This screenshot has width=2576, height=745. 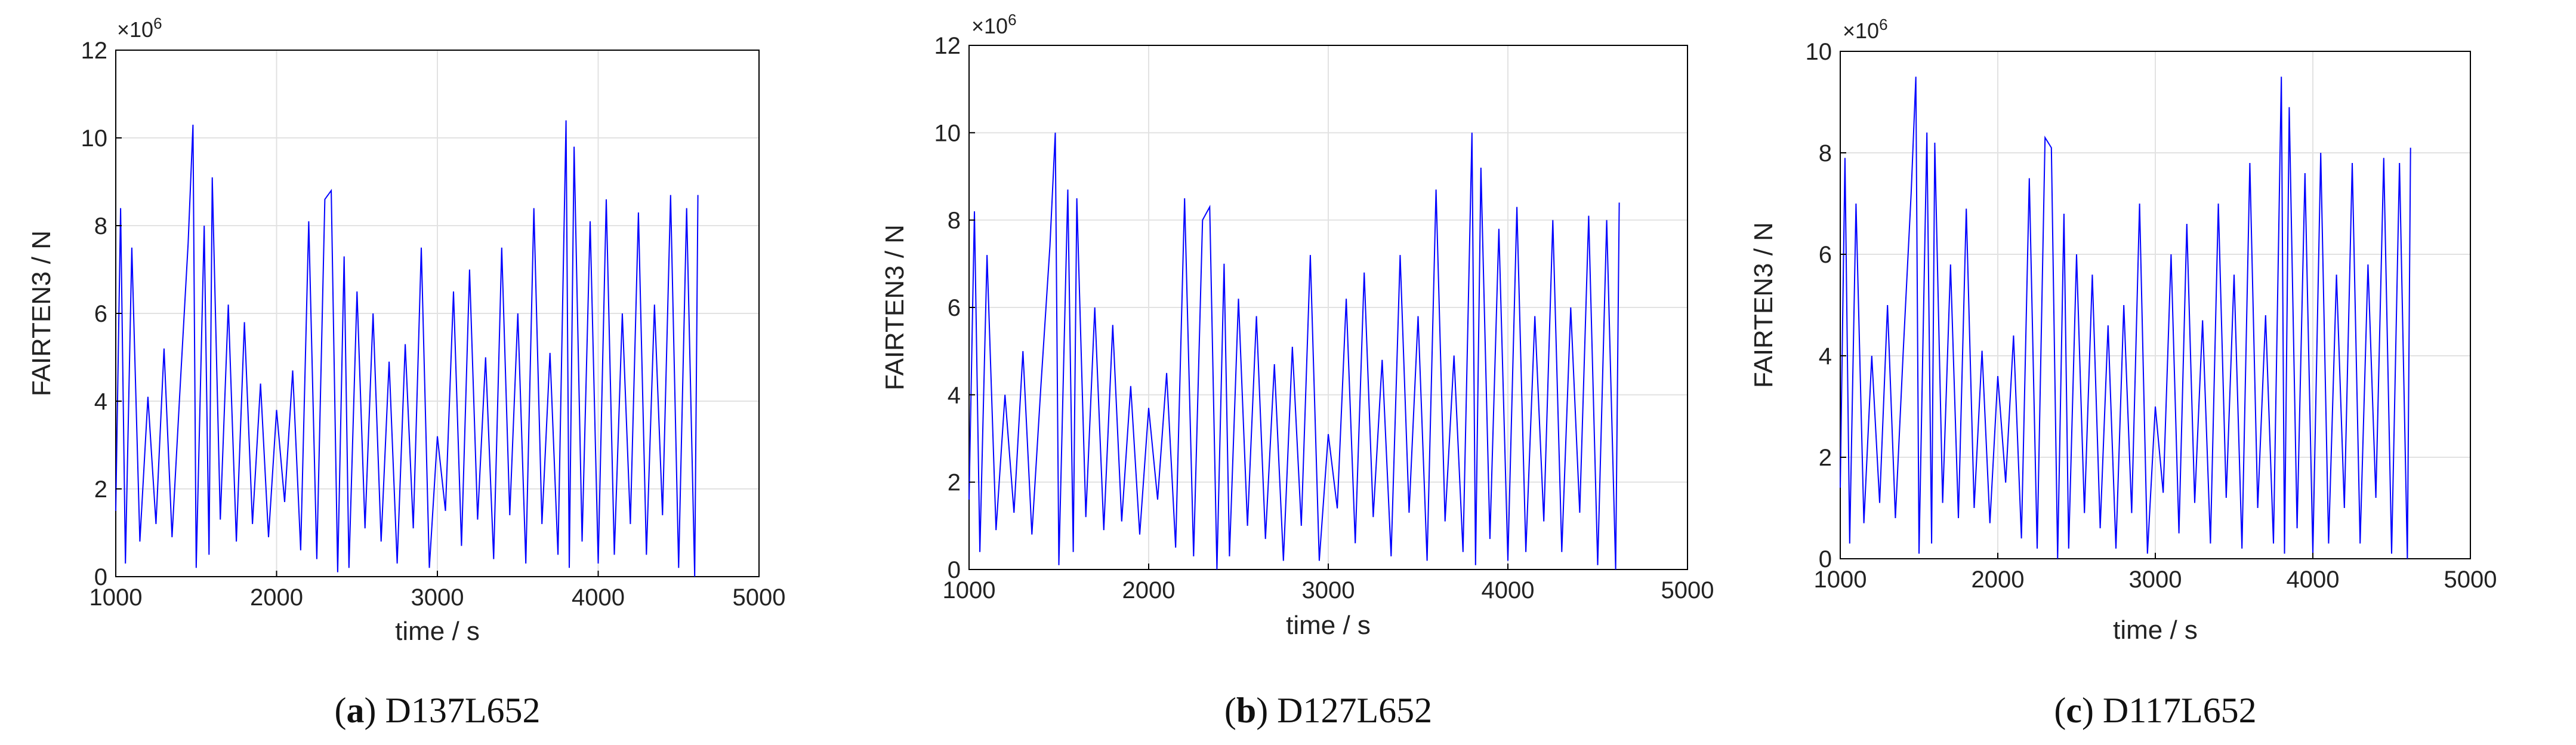 I want to click on panel-caption: (a) D137L652, so click(x=438, y=711).